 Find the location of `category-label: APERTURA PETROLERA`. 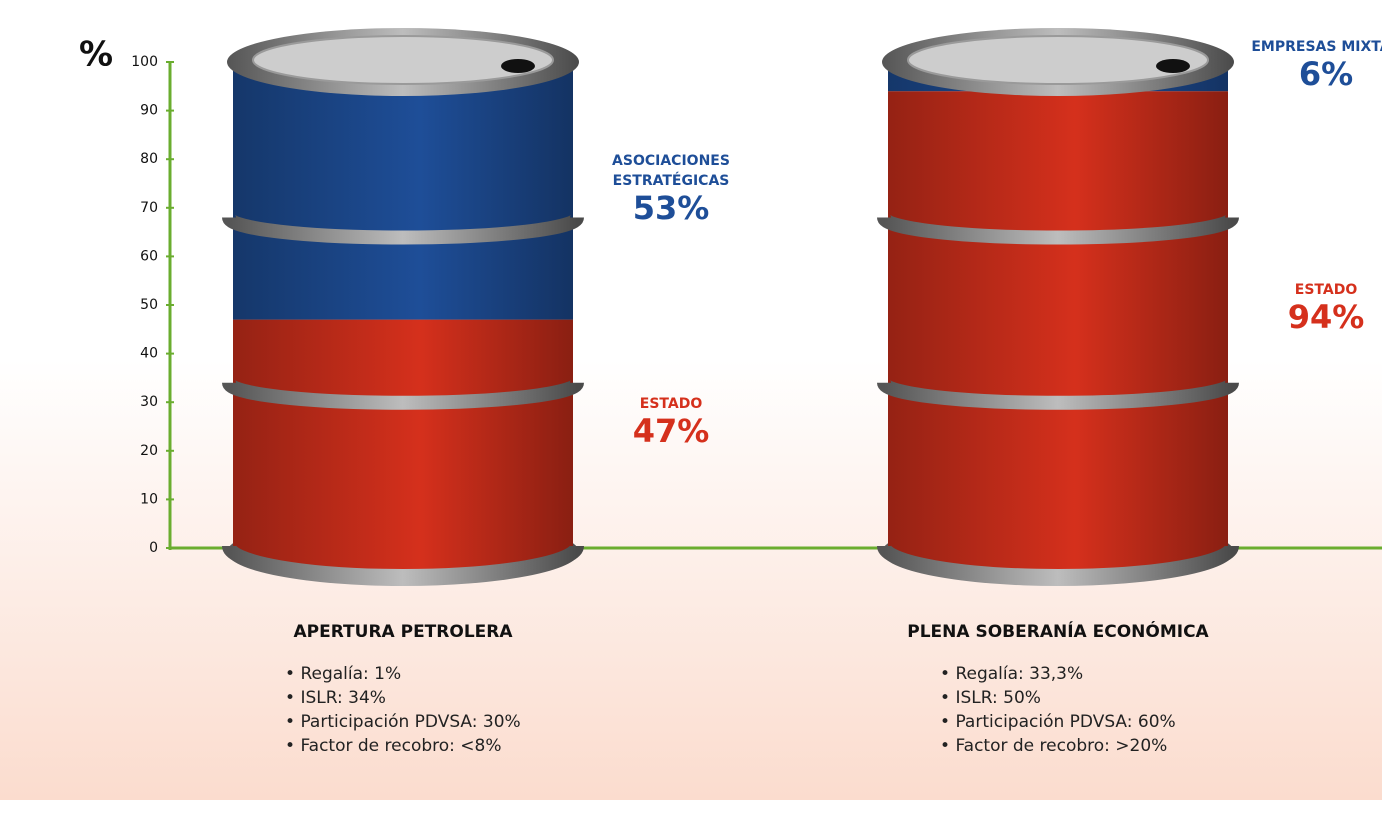

category-label: APERTURA PETROLERA is located at coordinates (403, 632).